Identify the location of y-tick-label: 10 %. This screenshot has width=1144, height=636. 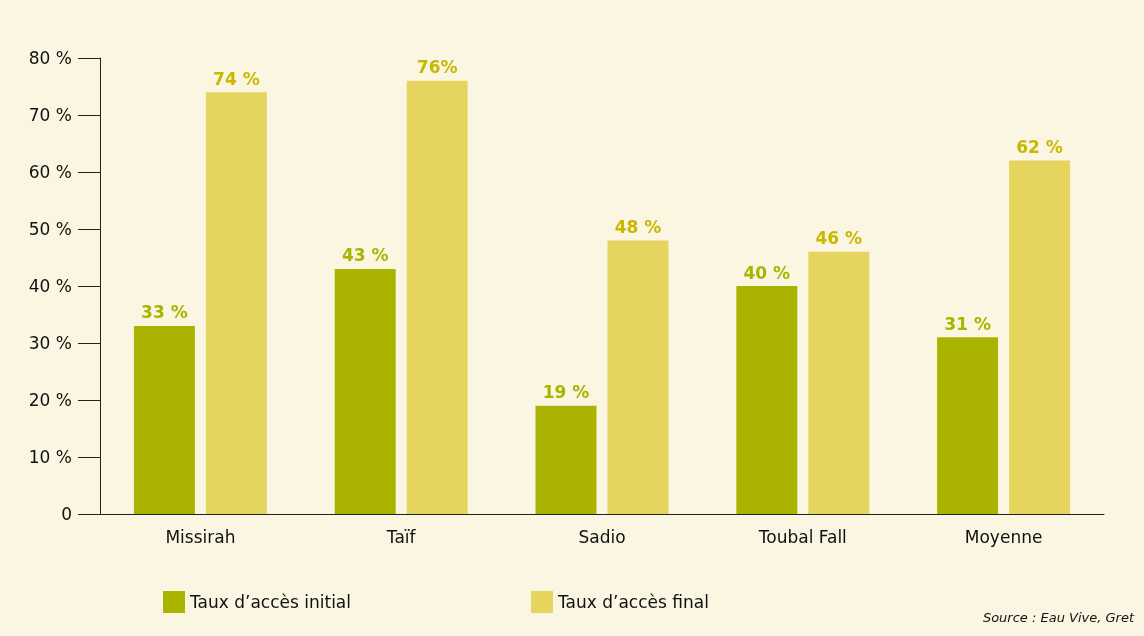
(50, 457).